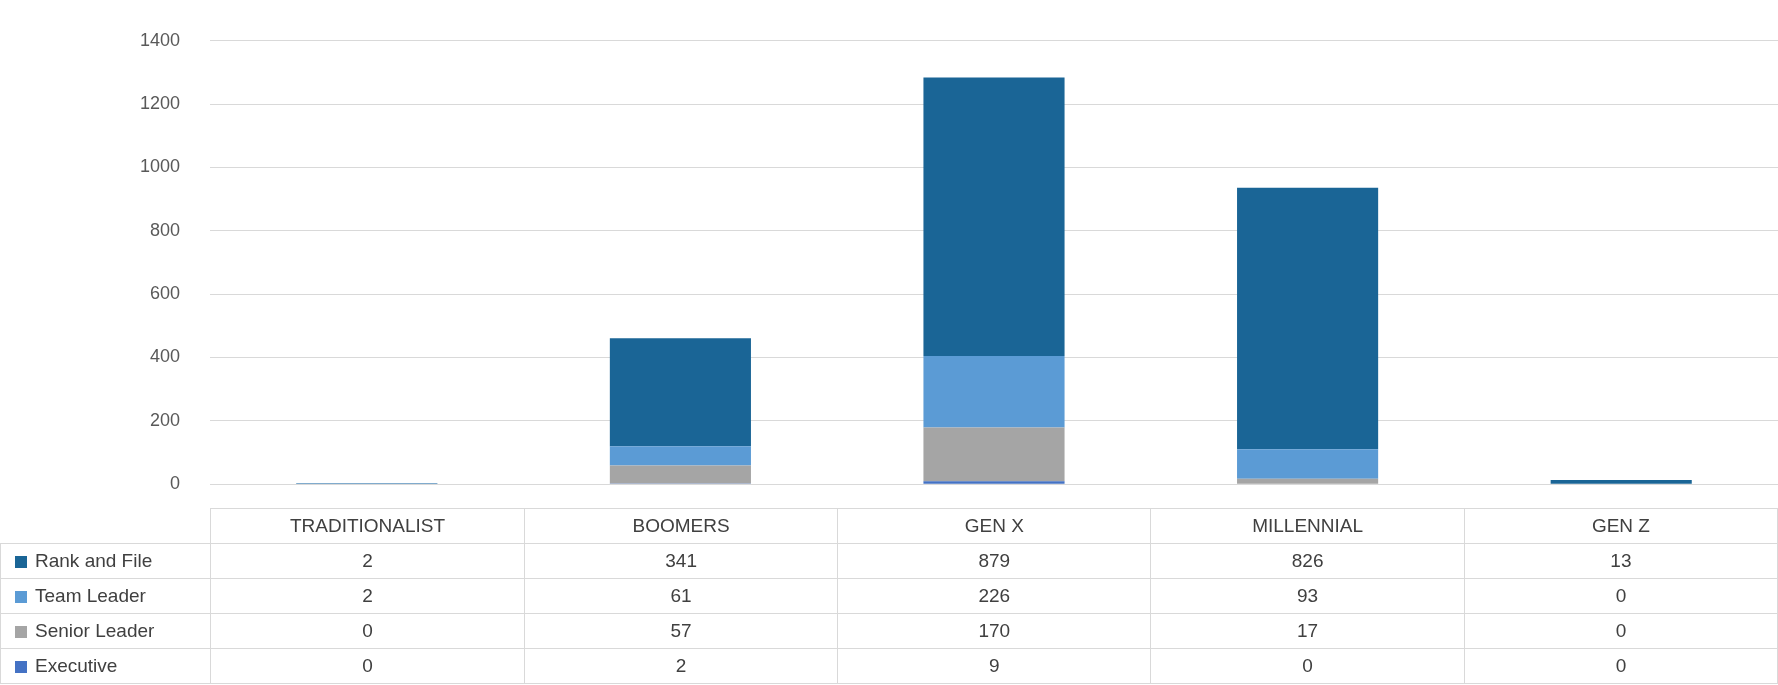 The width and height of the screenshot is (1778, 685). I want to click on data-label: 826, so click(1307, 561).